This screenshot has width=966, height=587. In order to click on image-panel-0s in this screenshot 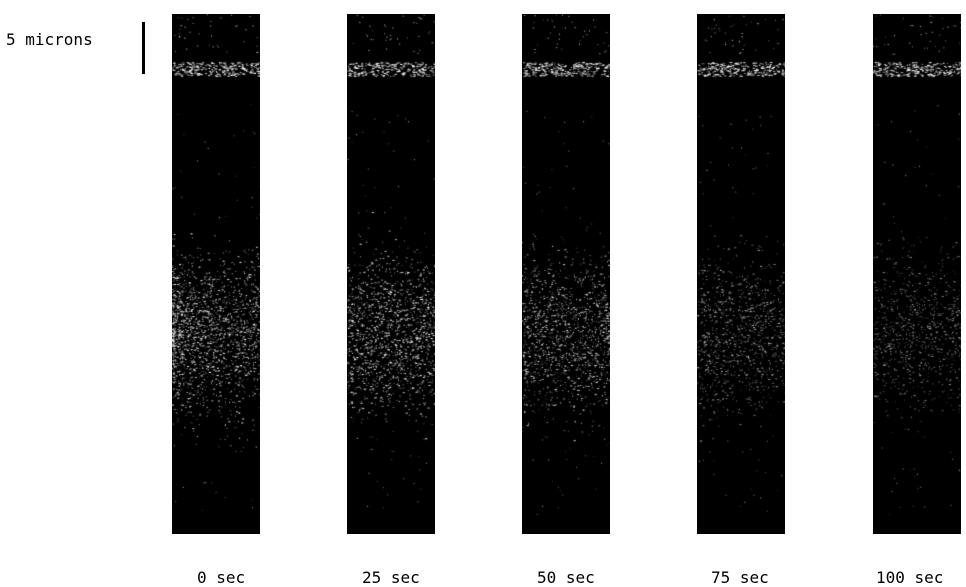, I will do `click(216, 274)`.